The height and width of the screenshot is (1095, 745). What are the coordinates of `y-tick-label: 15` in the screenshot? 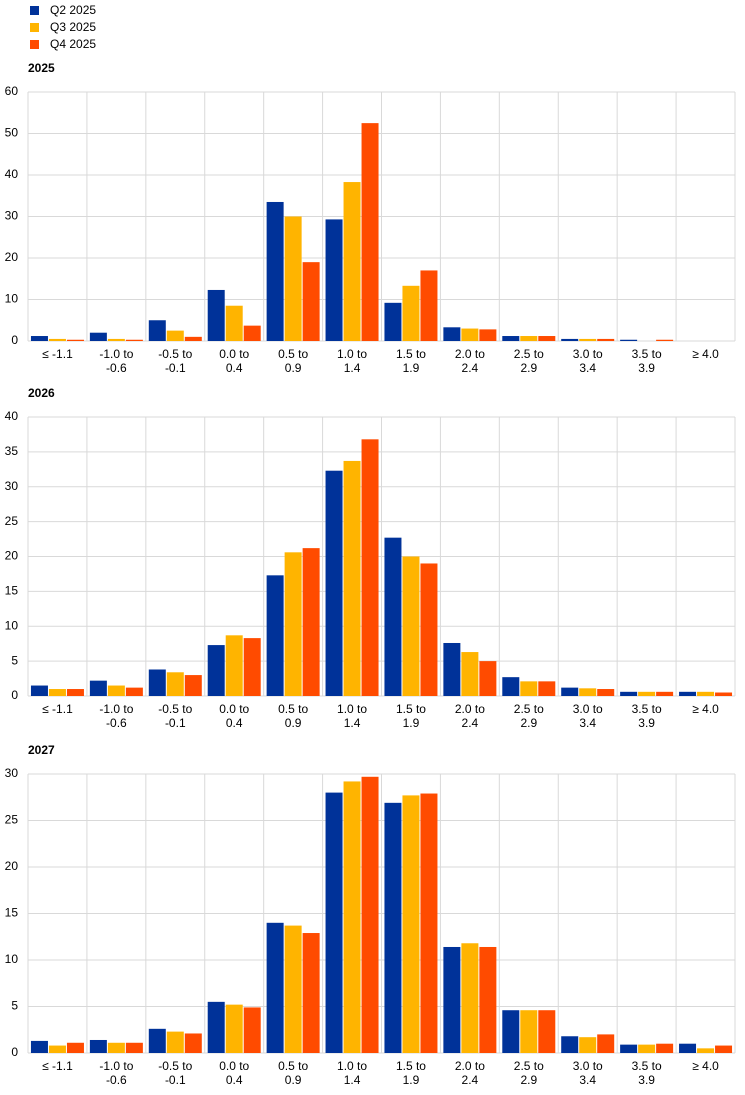 It's located at (12, 913).